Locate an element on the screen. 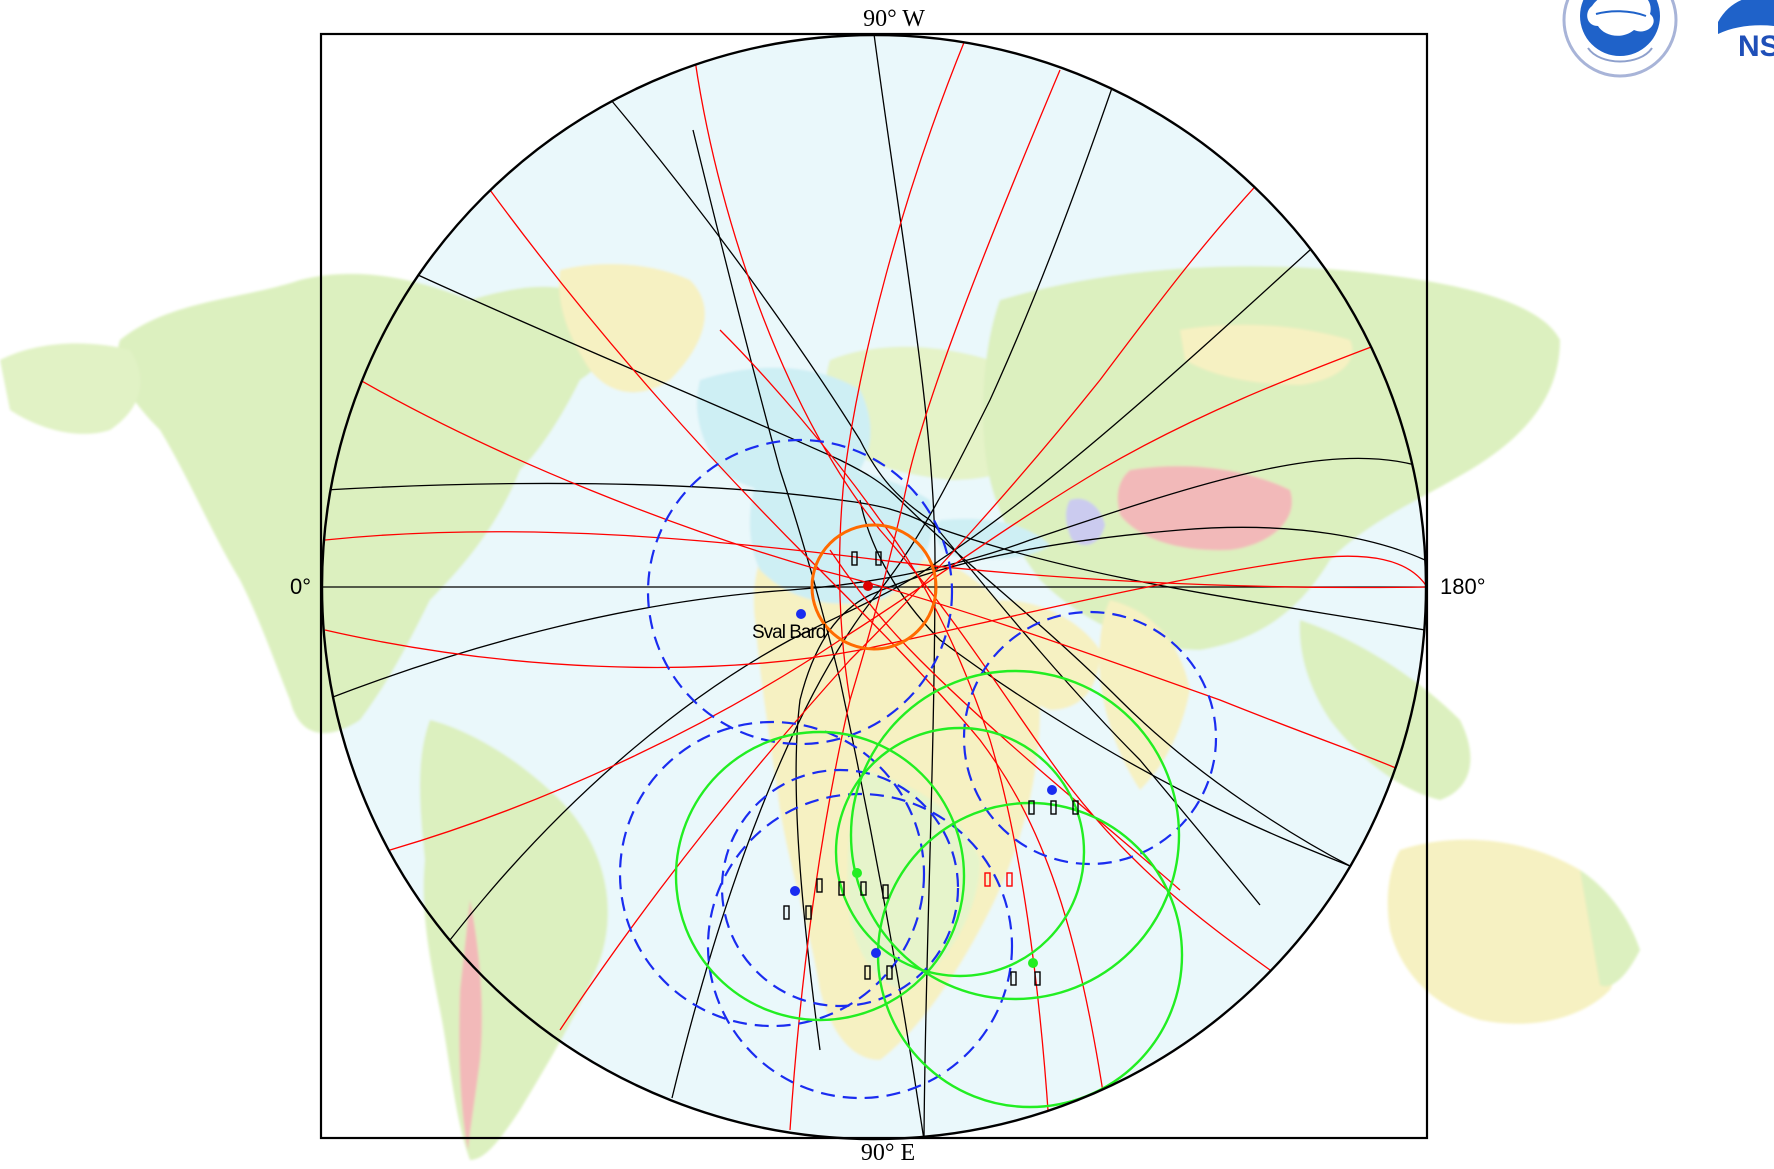 The image size is (1774, 1169). marker-east-africa is located at coordinates (1052, 790).